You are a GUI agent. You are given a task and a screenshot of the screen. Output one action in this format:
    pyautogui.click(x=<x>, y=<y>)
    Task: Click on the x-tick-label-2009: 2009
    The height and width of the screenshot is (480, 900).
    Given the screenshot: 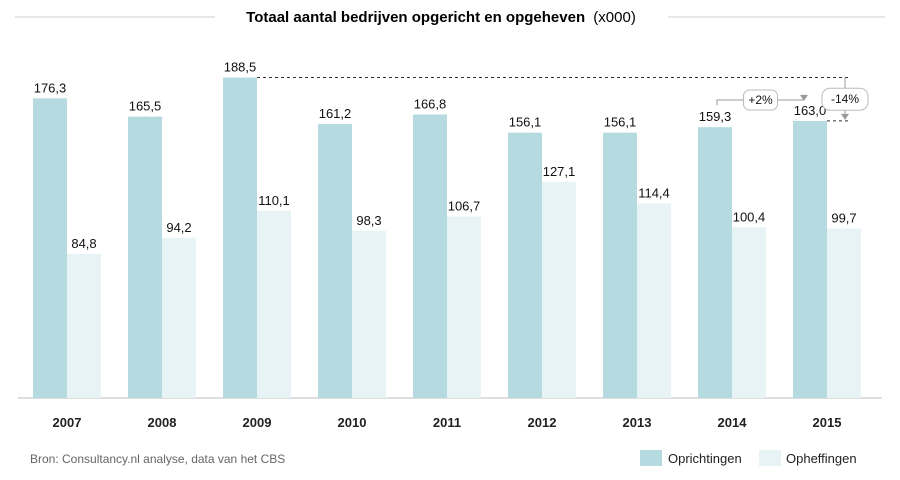 What is the action you would take?
    pyautogui.click(x=257, y=422)
    